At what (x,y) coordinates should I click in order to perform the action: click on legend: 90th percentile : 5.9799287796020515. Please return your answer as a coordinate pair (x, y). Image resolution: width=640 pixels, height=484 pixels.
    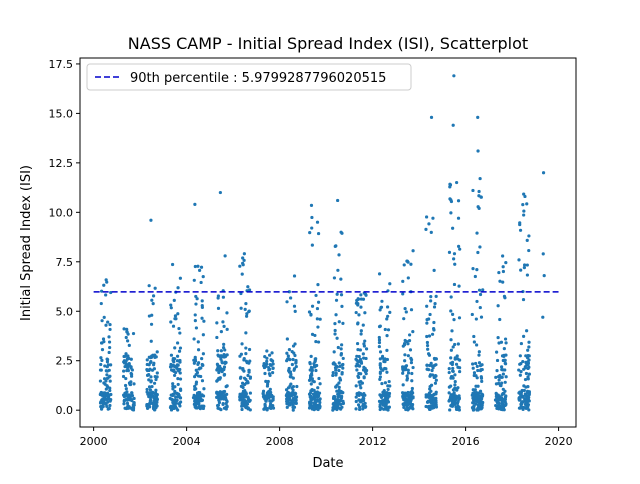
    Looking at the image, I should click on (249, 77).